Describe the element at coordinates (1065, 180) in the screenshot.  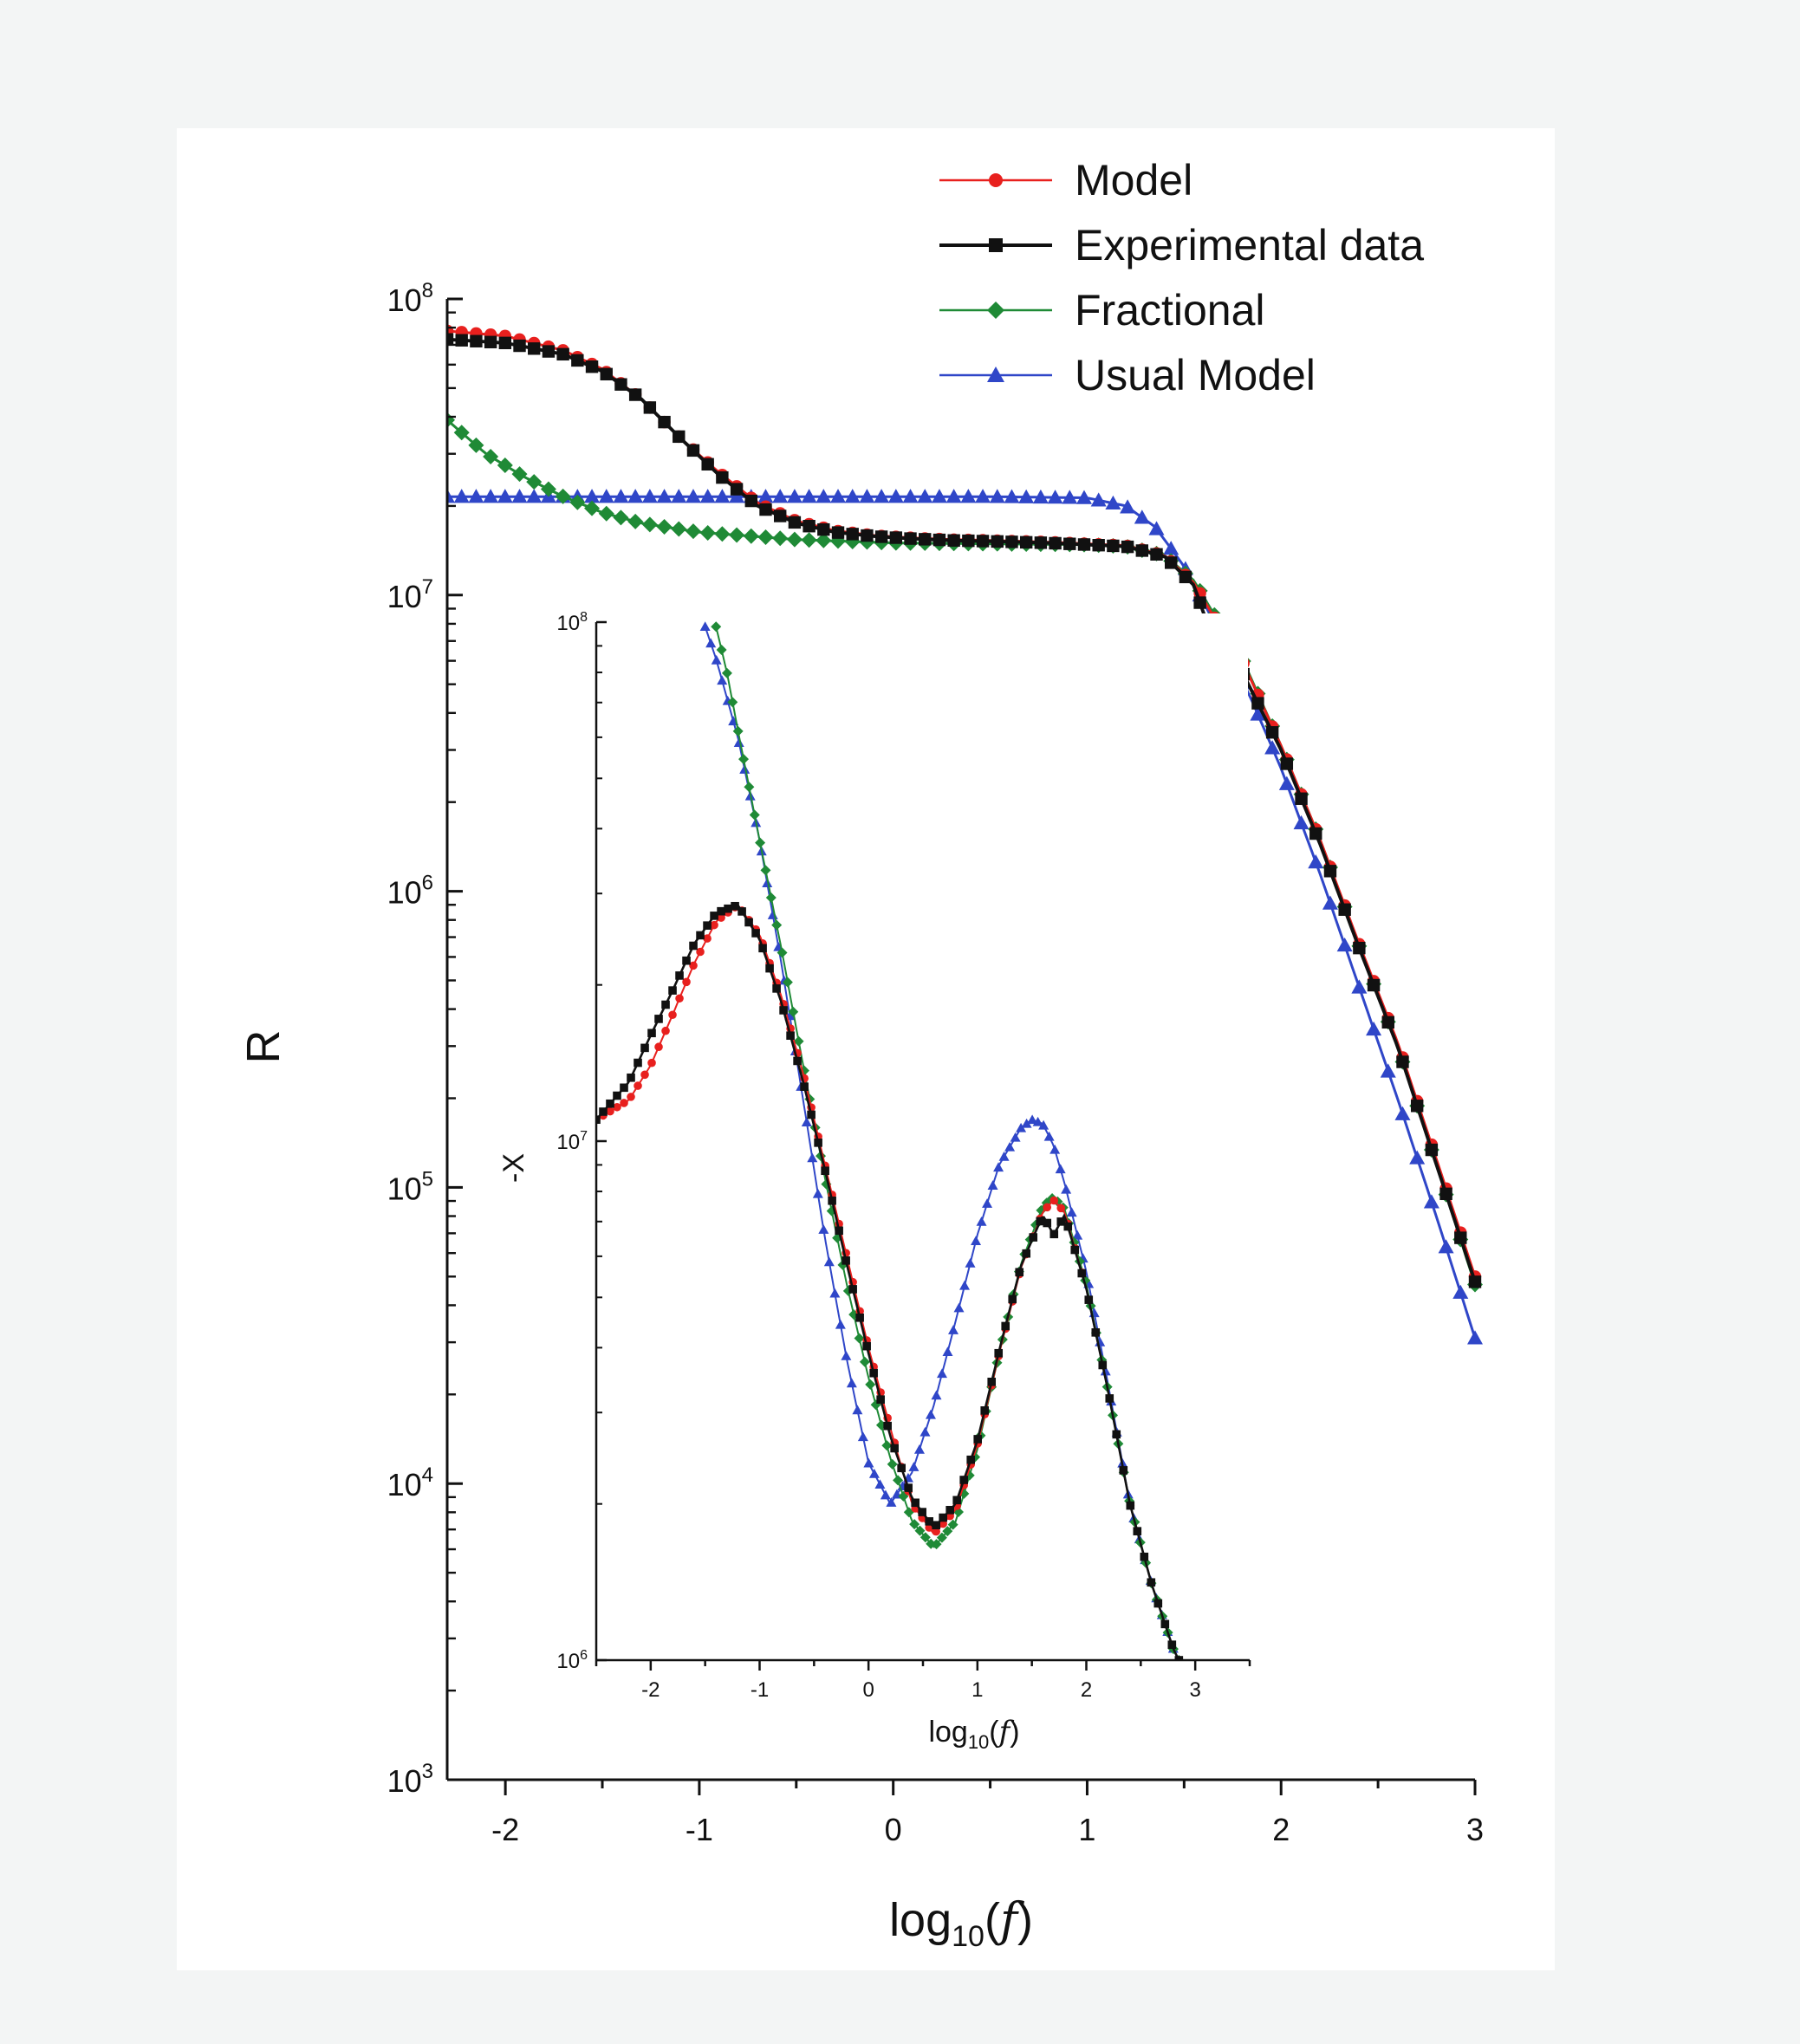
I see `legend-item-model: Model` at that location.